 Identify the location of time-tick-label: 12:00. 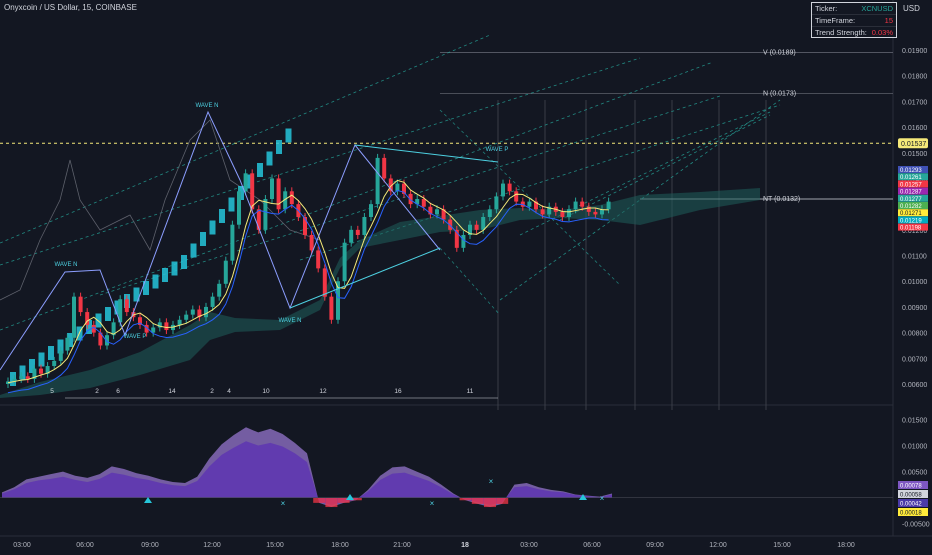
(212, 545).